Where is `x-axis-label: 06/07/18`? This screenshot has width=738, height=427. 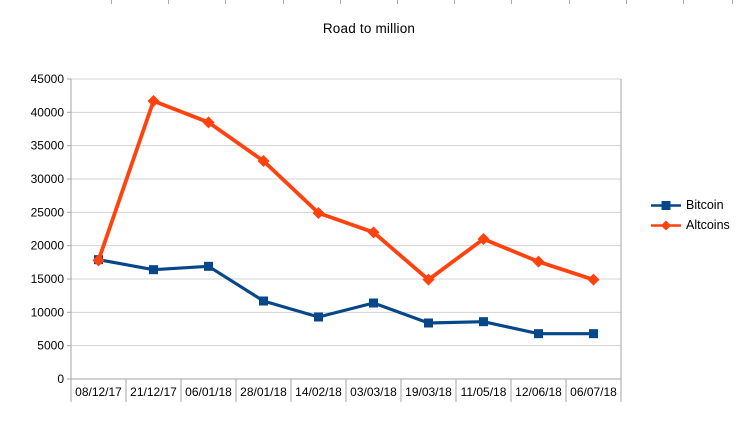 x-axis-label: 06/07/18 is located at coordinates (593, 392).